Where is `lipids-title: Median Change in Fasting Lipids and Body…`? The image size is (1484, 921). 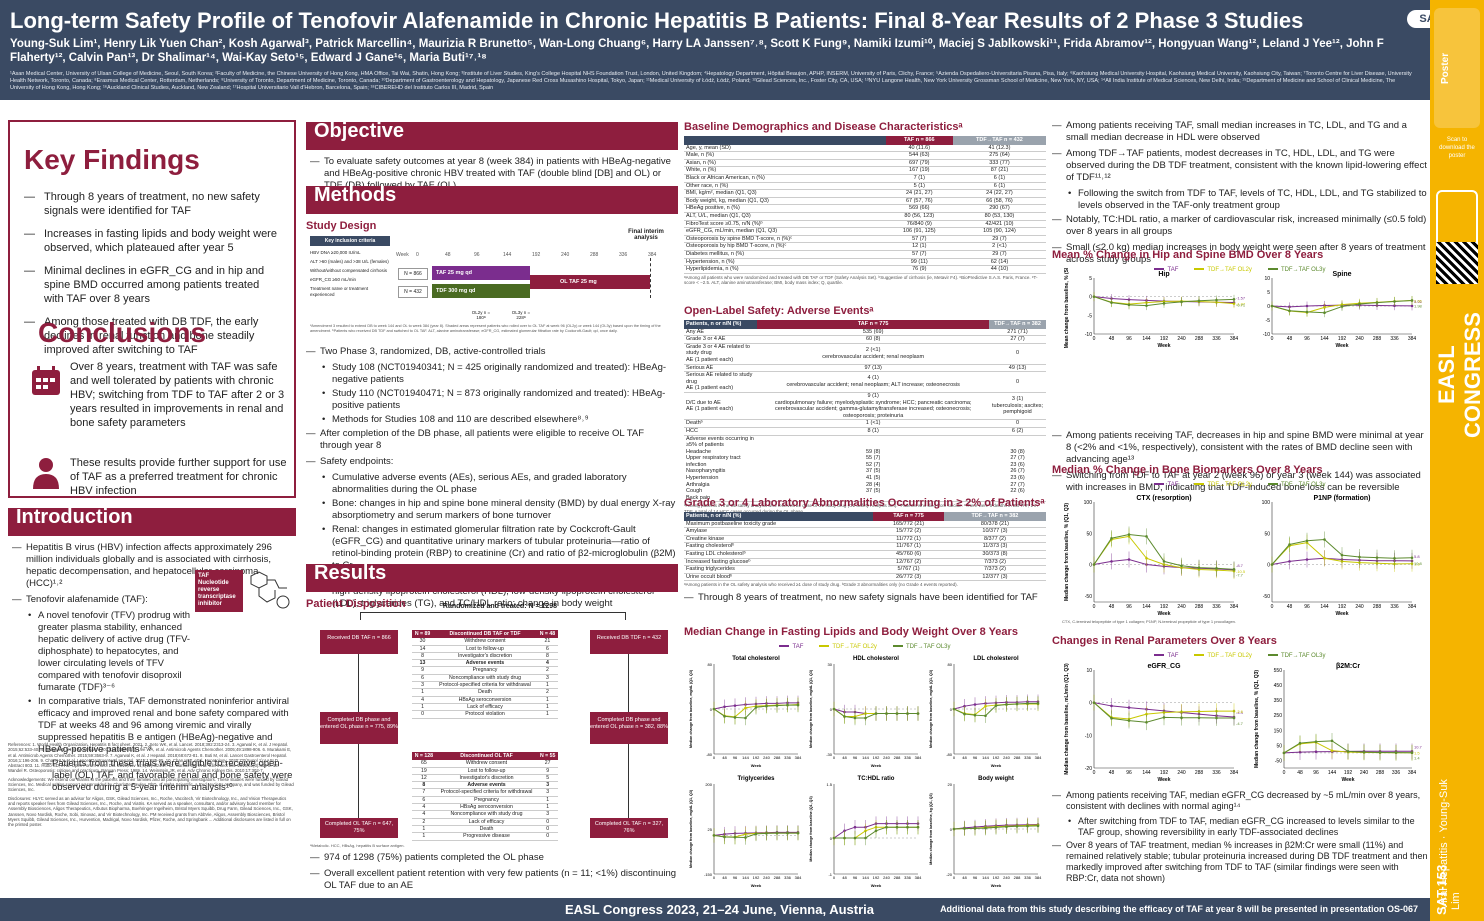
lipids-title: Median Change in Fasting Lipids and Body… is located at coordinates (851, 632).